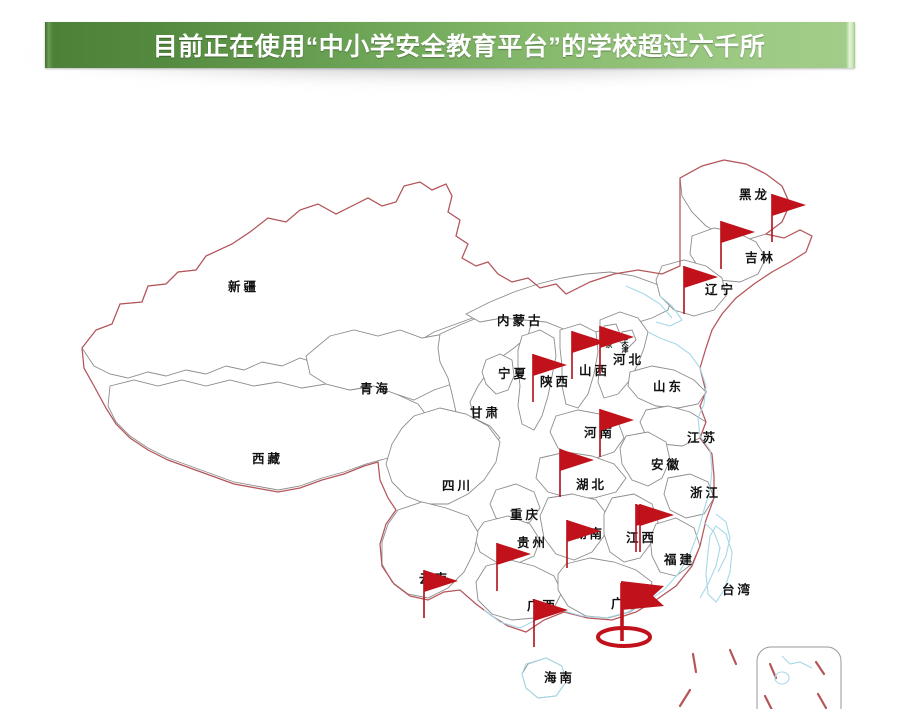 The width and height of the screenshot is (898, 709). What do you see at coordinates (440, 594) in the screenshot?
I see `flag-yunnan` at bounding box center [440, 594].